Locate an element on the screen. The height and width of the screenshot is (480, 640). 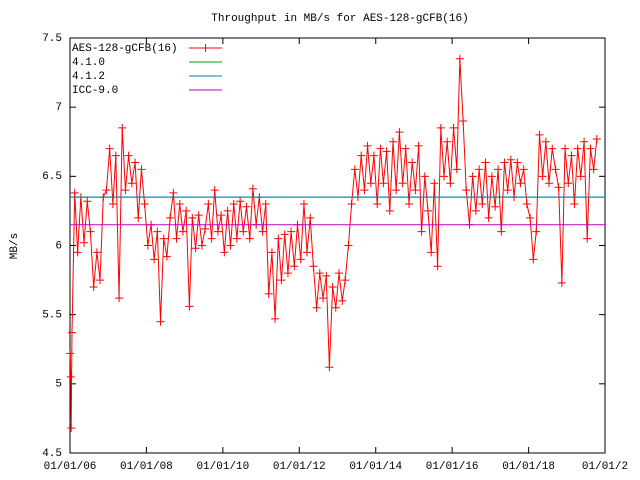
y-tick-label: 5 is located at coordinates (58, 385).